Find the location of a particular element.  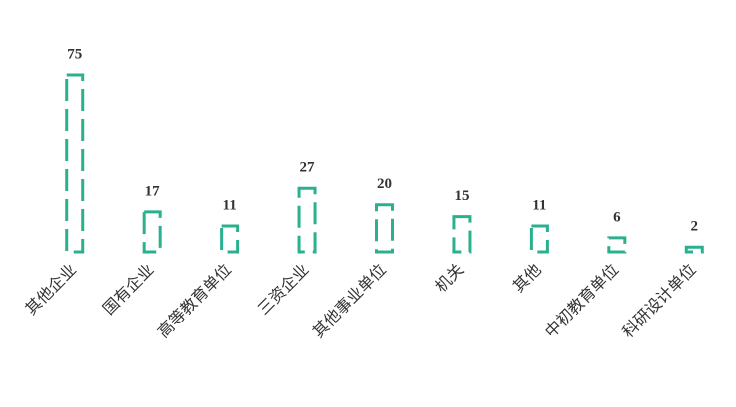

x-tick-label: 机关 is located at coordinates (449, 278).